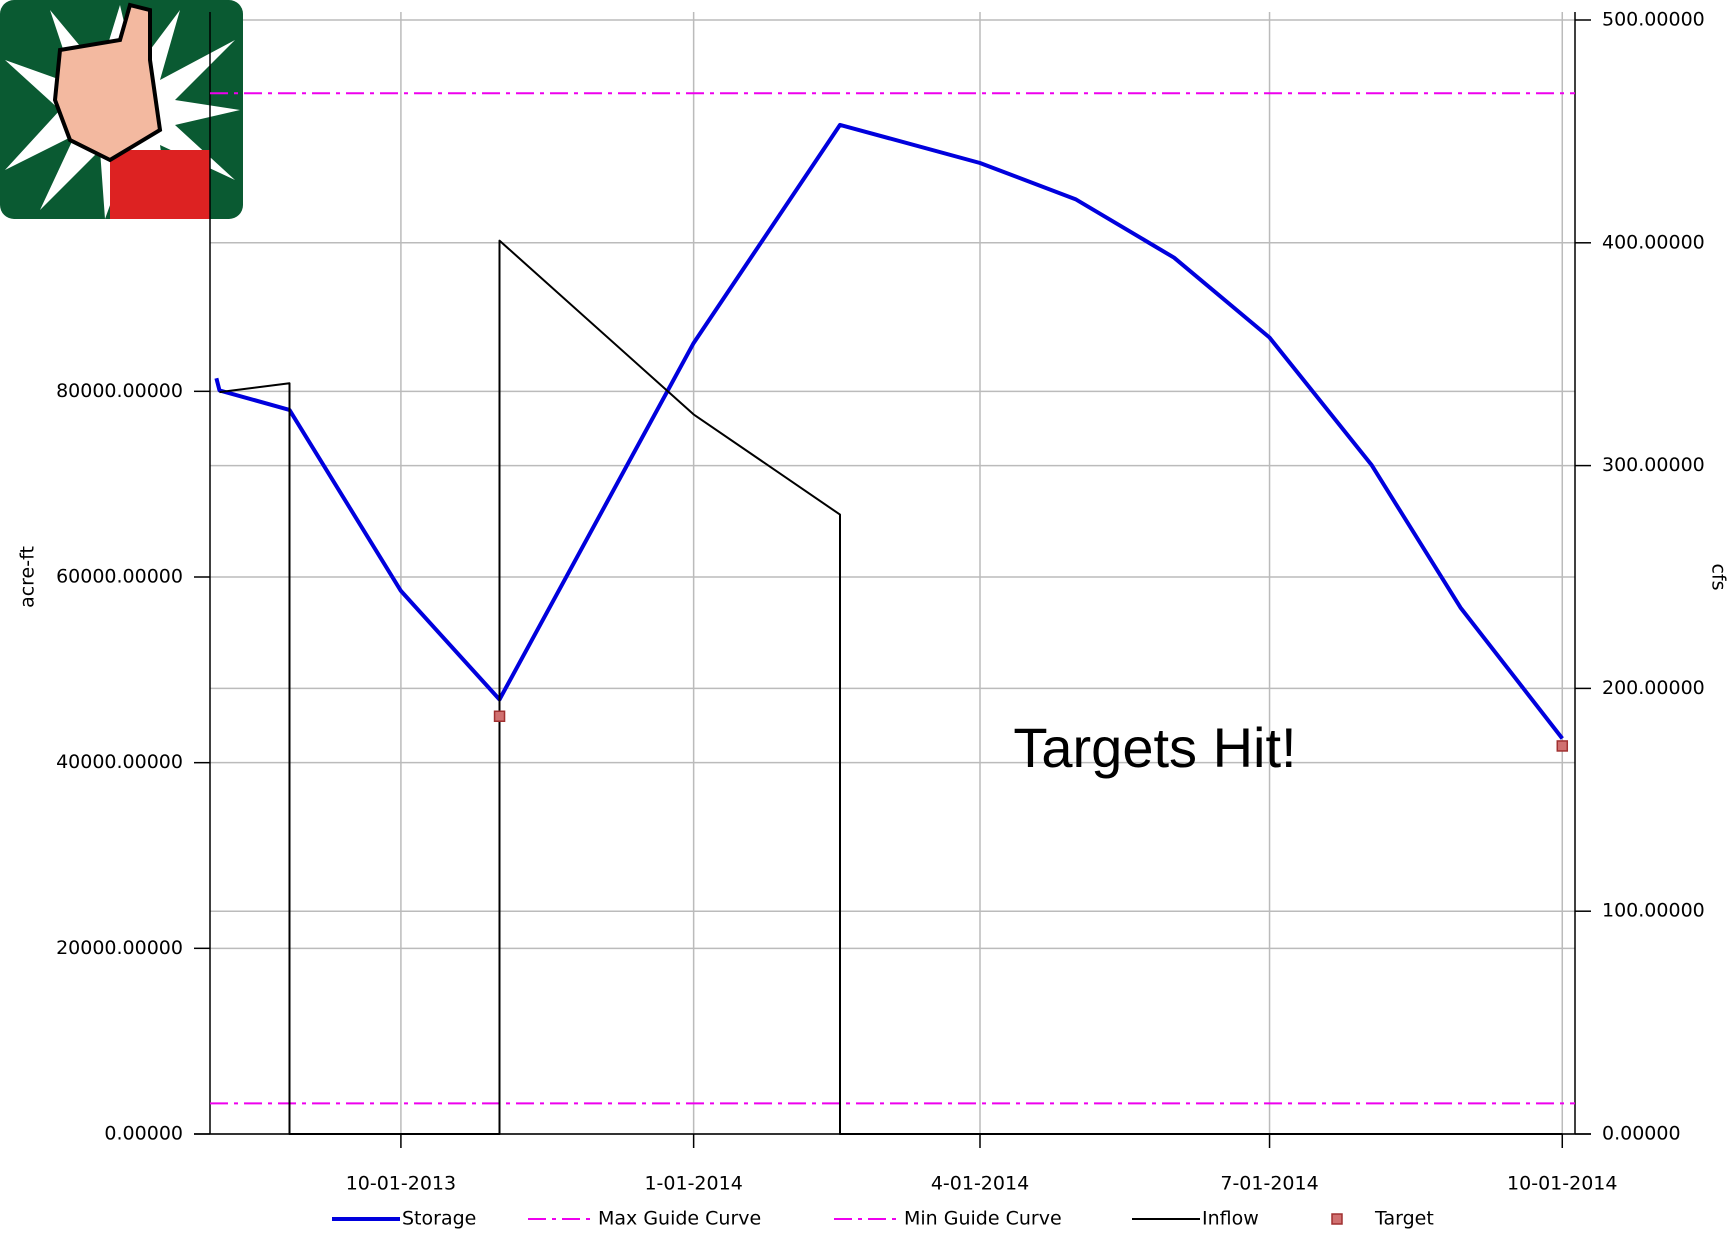 This screenshot has height=1243, width=1733. What do you see at coordinates (1653, 911) in the screenshot?
I see `y2-tick-label: 100.00000` at bounding box center [1653, 911].